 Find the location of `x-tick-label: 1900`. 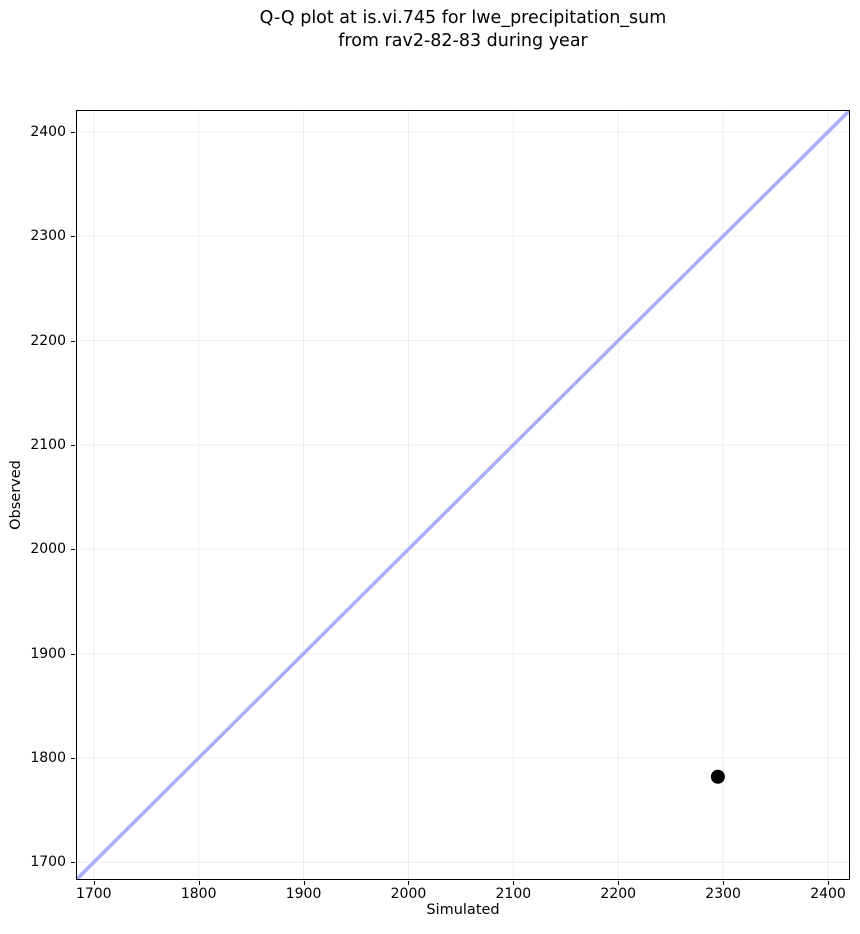

x-tick-label: 1900 is located at coordinates (303, 894).